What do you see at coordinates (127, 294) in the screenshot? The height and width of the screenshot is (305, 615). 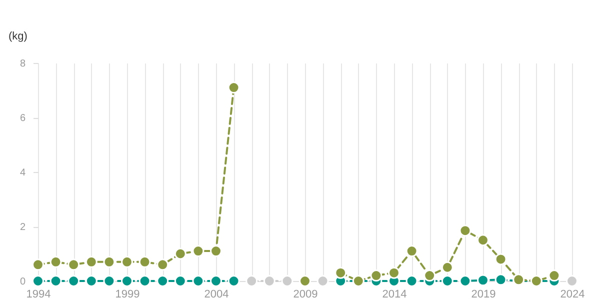 I see `x-tick-label: 1999` at bounding box center [127, 294].